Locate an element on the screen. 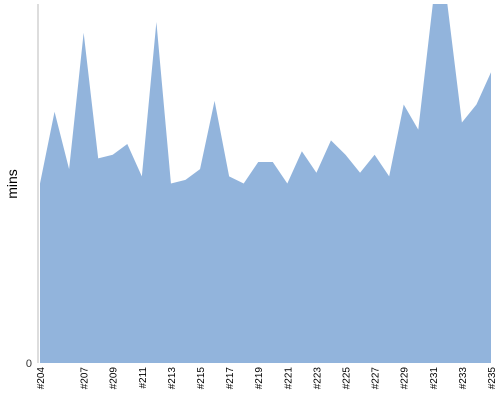 Image resolution: width=500 pixels, height=405 pixels. x-tick-label: #225 is located at coordinates (347, 378).